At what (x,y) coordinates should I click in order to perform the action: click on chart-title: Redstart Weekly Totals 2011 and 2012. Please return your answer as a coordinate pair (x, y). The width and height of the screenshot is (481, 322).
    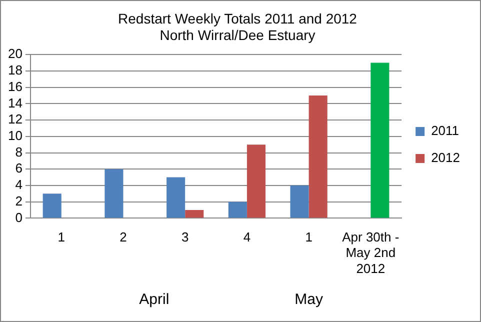
    Looking at the image, I should click on (238, 18).